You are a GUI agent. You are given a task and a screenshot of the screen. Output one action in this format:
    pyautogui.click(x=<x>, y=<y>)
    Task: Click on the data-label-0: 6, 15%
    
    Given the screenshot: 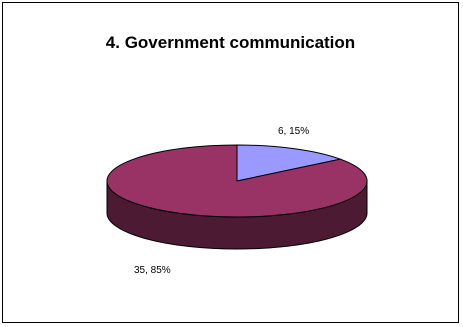 What is the action you would take?
    pyautogui.click(x=293, y=131)
    